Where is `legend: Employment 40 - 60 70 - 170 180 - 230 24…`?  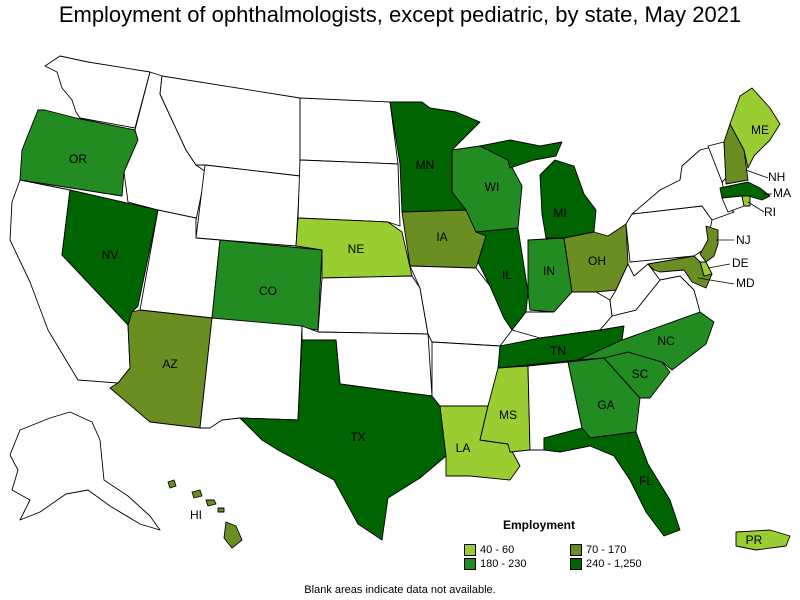 legend: Employment 40 - 60 70 - 170 180 - 230 24… is located at coordinates (564, 544).